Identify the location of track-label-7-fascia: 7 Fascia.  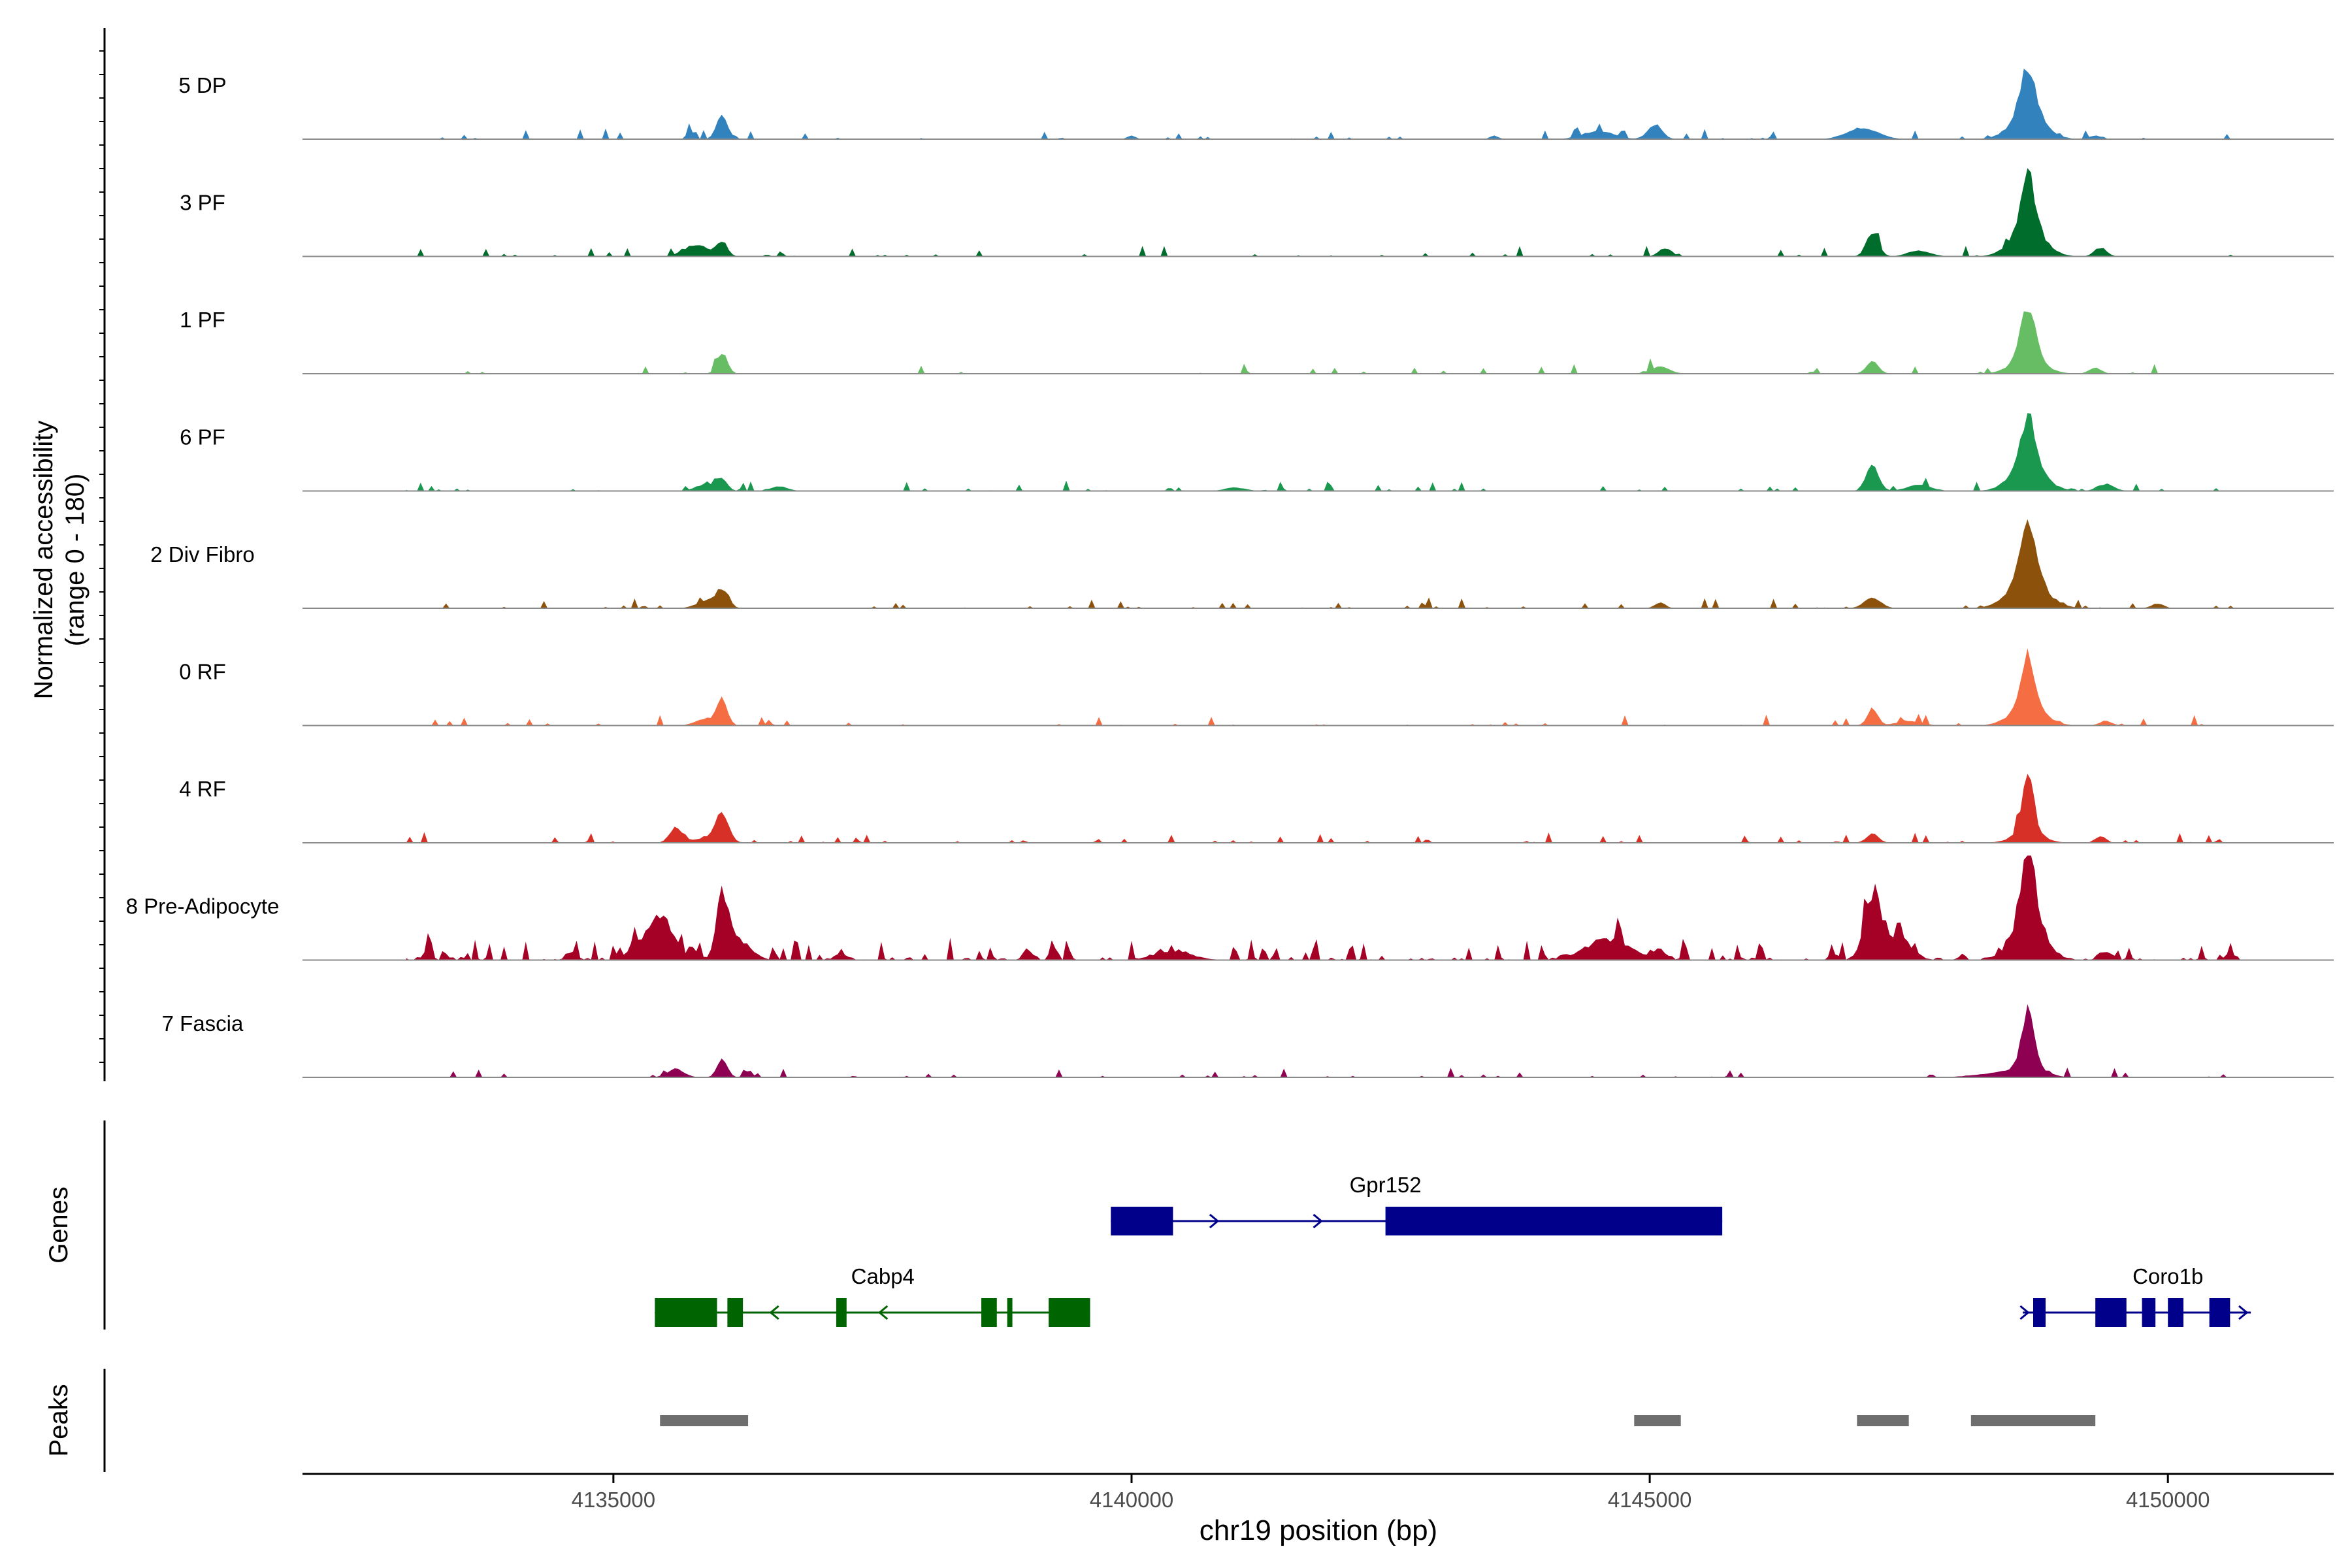
(203, 1023).